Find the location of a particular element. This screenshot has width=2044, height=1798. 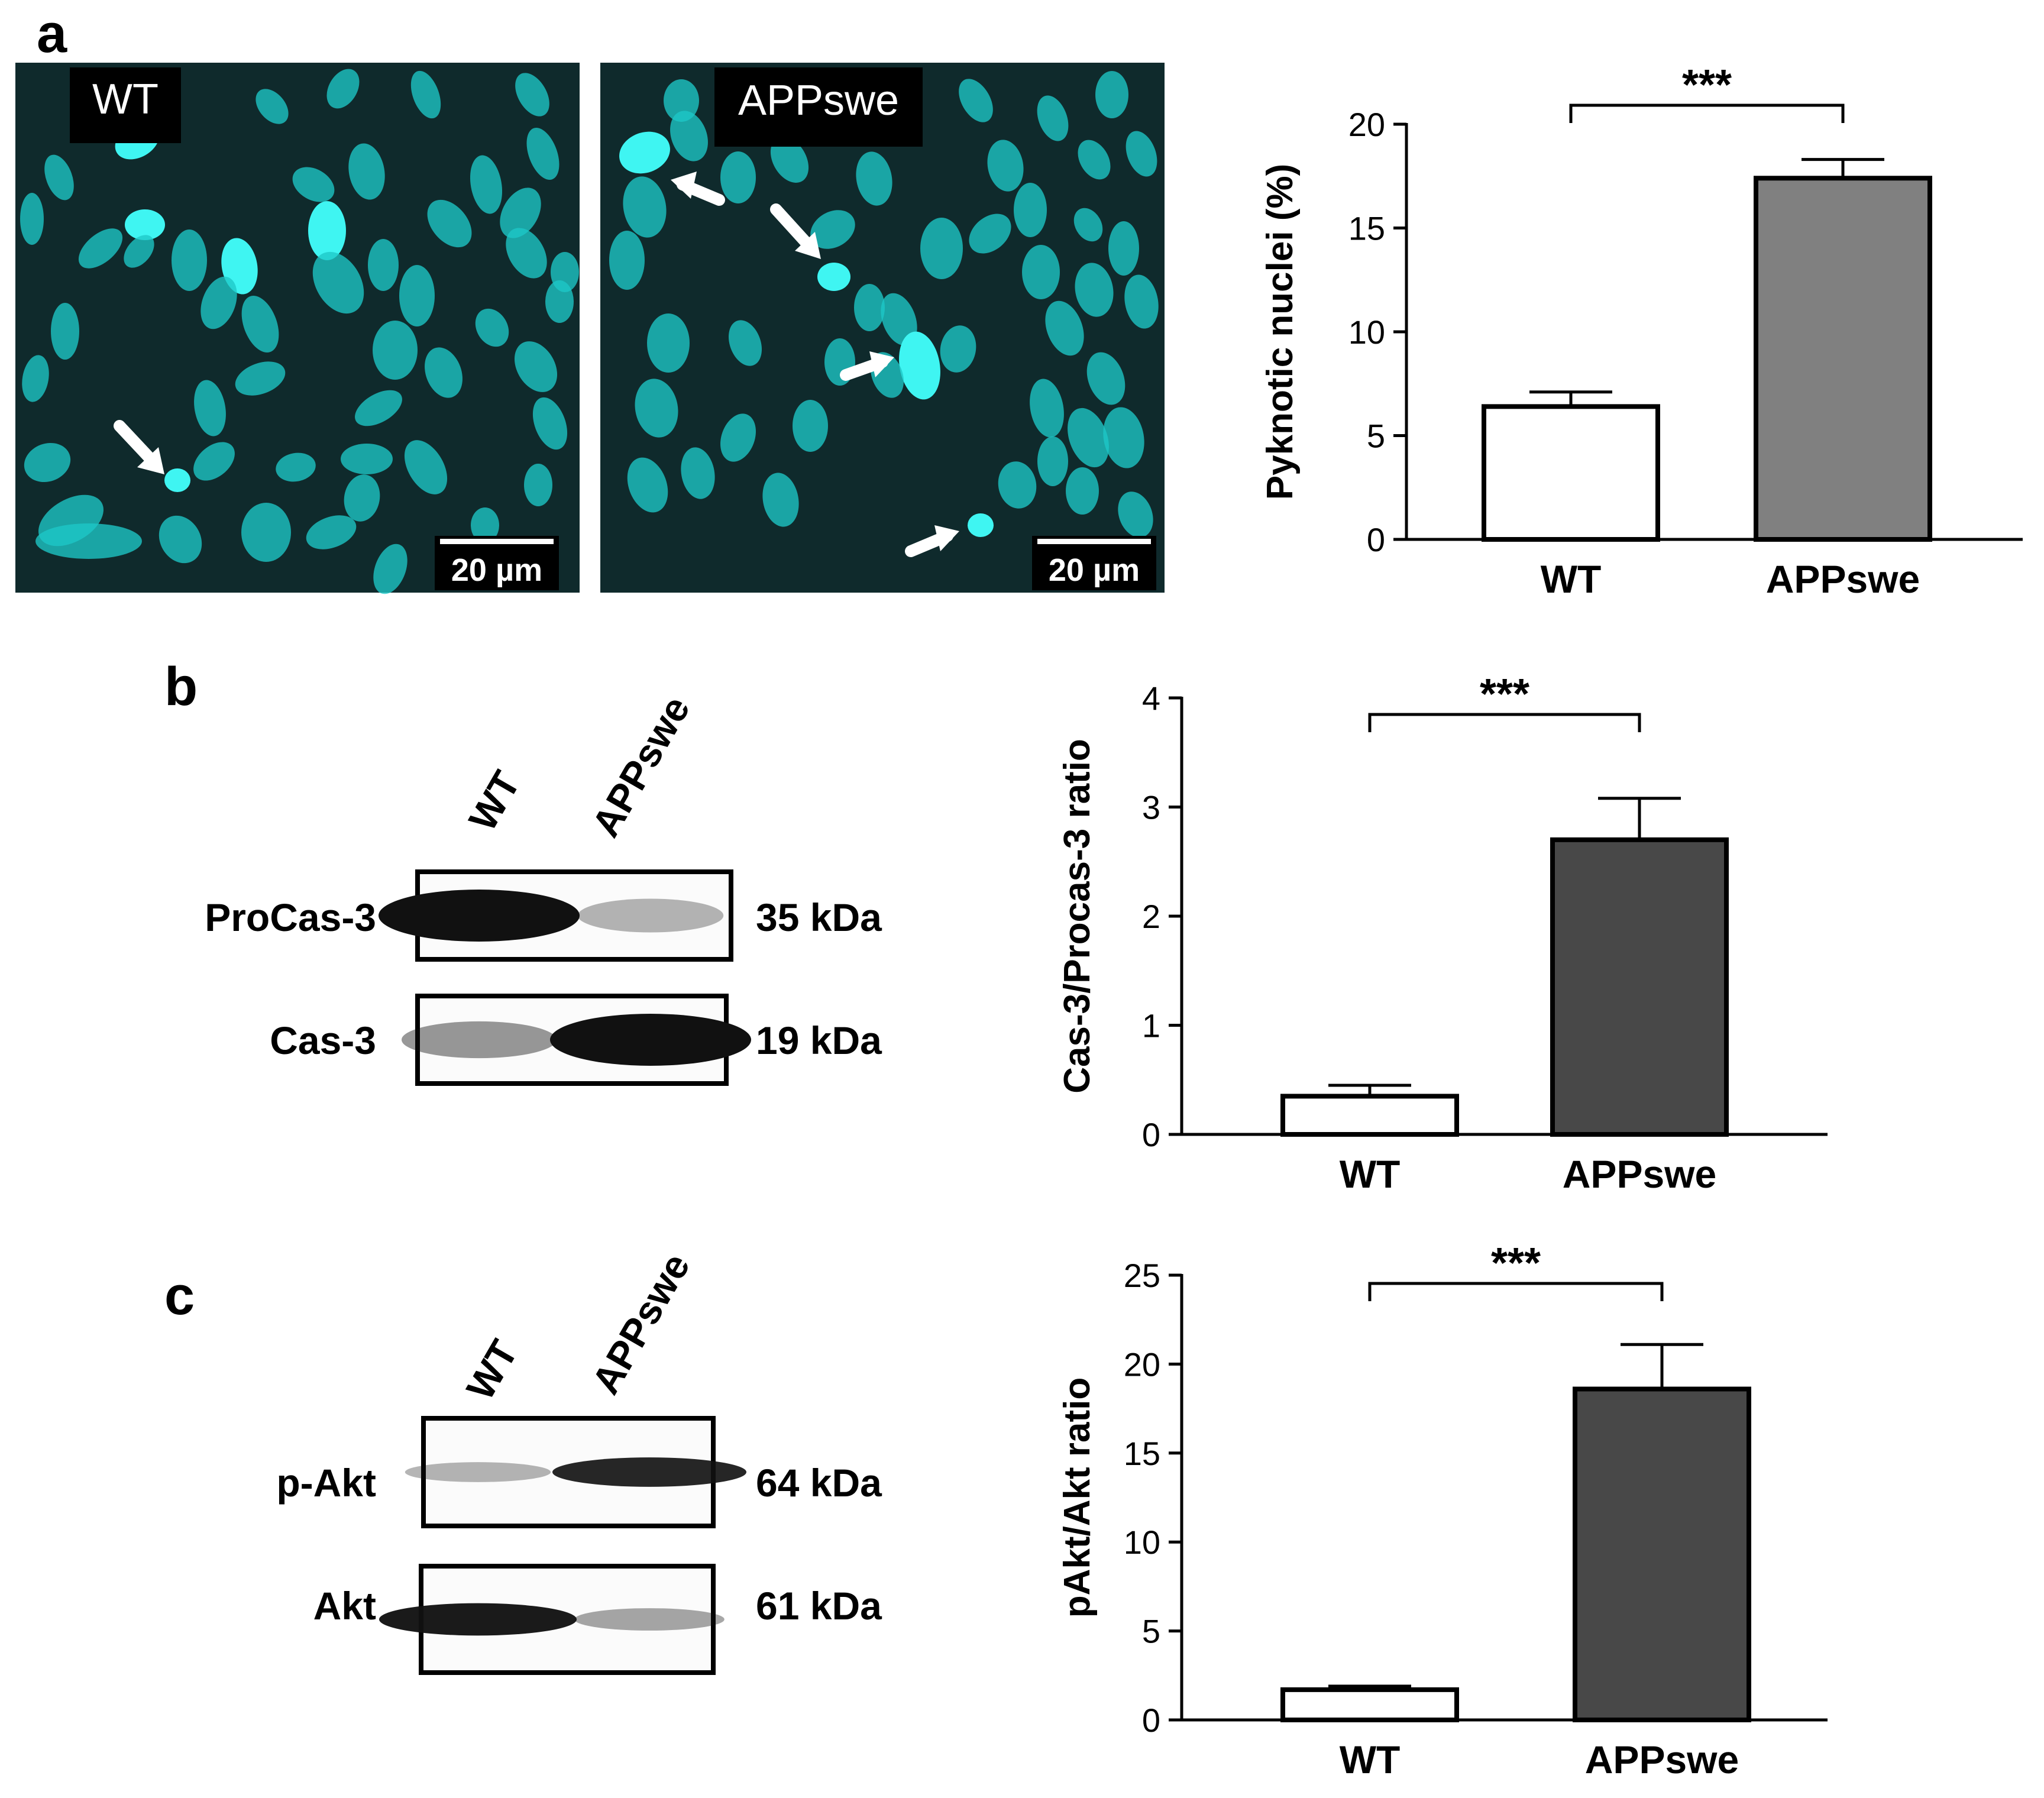

scale-bar-label-appswe: 20 µm is located at coordinates (1094, 570).